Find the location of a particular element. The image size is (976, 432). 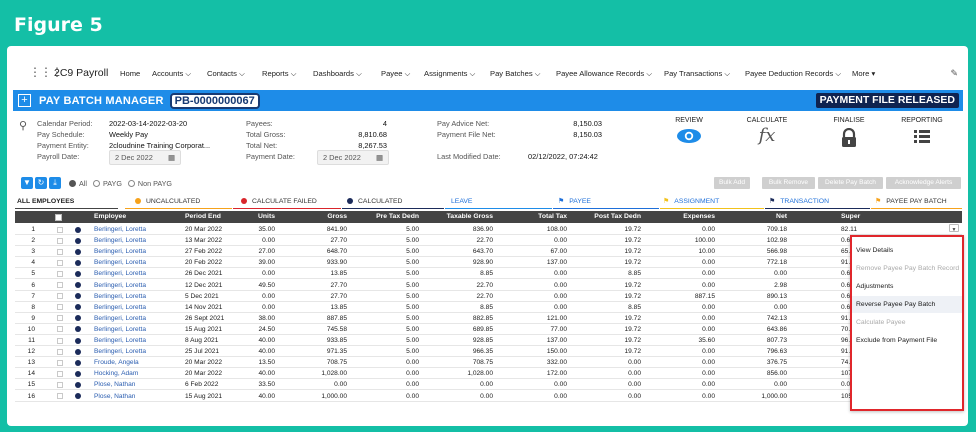

nav-item-pay-batches: Pay Batches ⌵ is located at coordinates (515, 73).